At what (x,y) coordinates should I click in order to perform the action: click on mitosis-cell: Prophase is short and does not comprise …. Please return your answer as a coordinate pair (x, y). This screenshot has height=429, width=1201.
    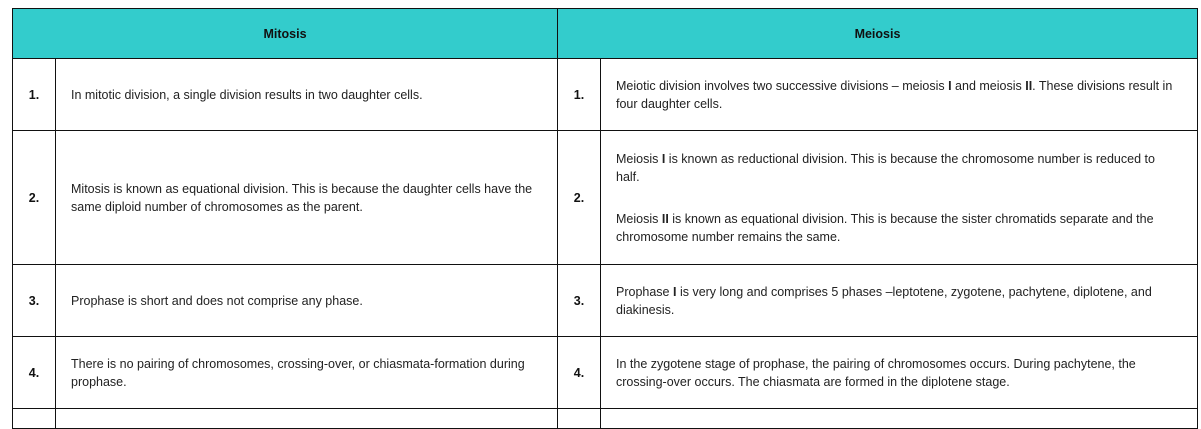
    Looking at the image, I should click on (306, 300).